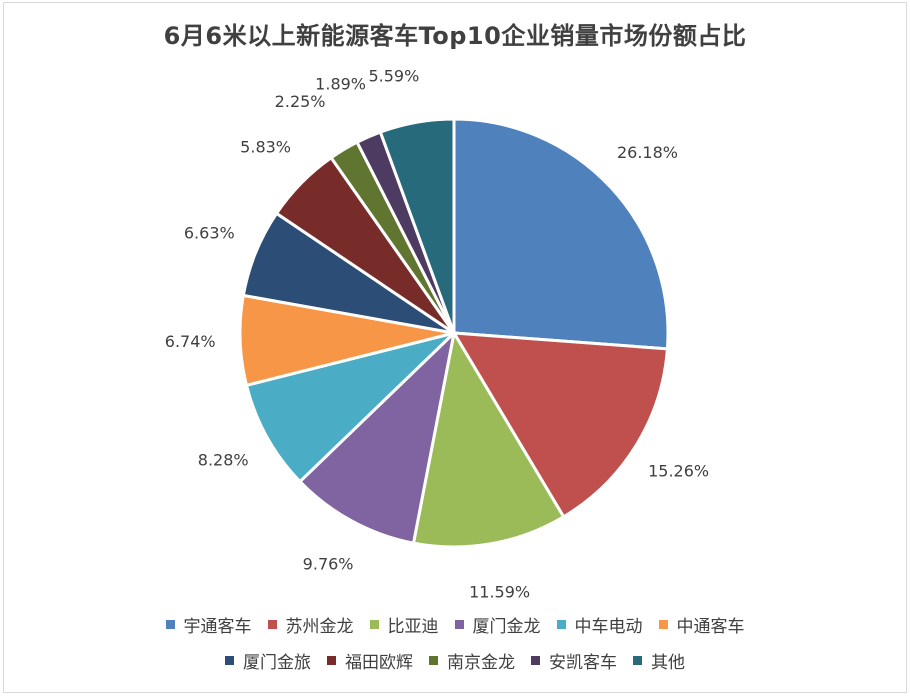  I want to click on legend-item-9: 南京金龙, so click(472, 660).